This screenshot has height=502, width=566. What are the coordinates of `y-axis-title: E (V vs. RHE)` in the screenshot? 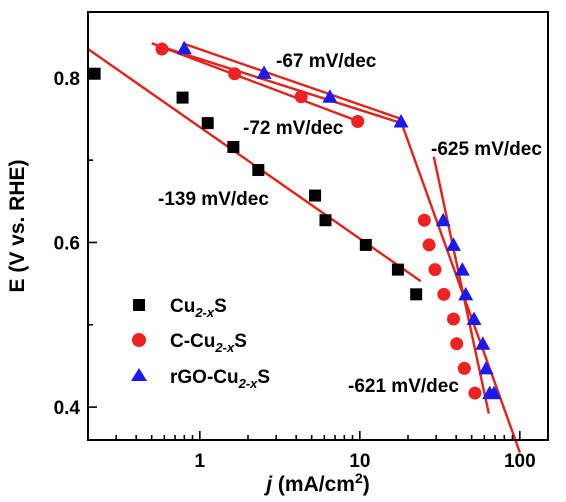 It's located at (17, 225).